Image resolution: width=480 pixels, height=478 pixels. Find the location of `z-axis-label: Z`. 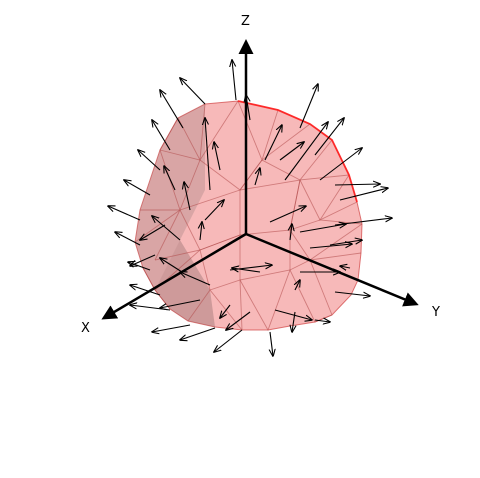

z-axis-label: Z is located at coordinates (245, 21).